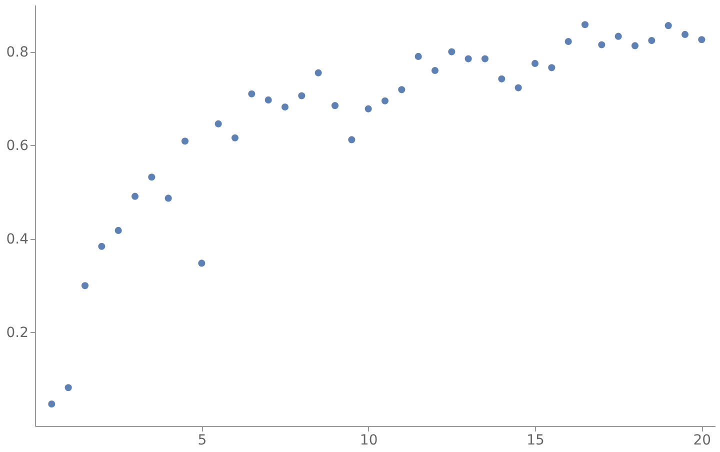 Image resolution: width=720 pixels, height=452 pixels. I want to click on x-tick-label: 20, so click(702, 440).